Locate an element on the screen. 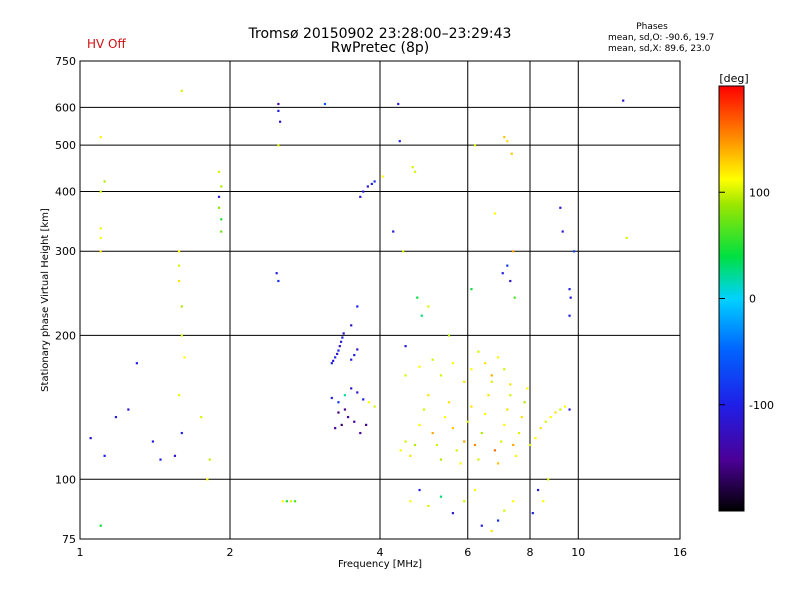 Image resolution: width=800 pixels, height=600 pixels. chart-subtitle: RwPretec (8p) is located at coordinates (380, 48).